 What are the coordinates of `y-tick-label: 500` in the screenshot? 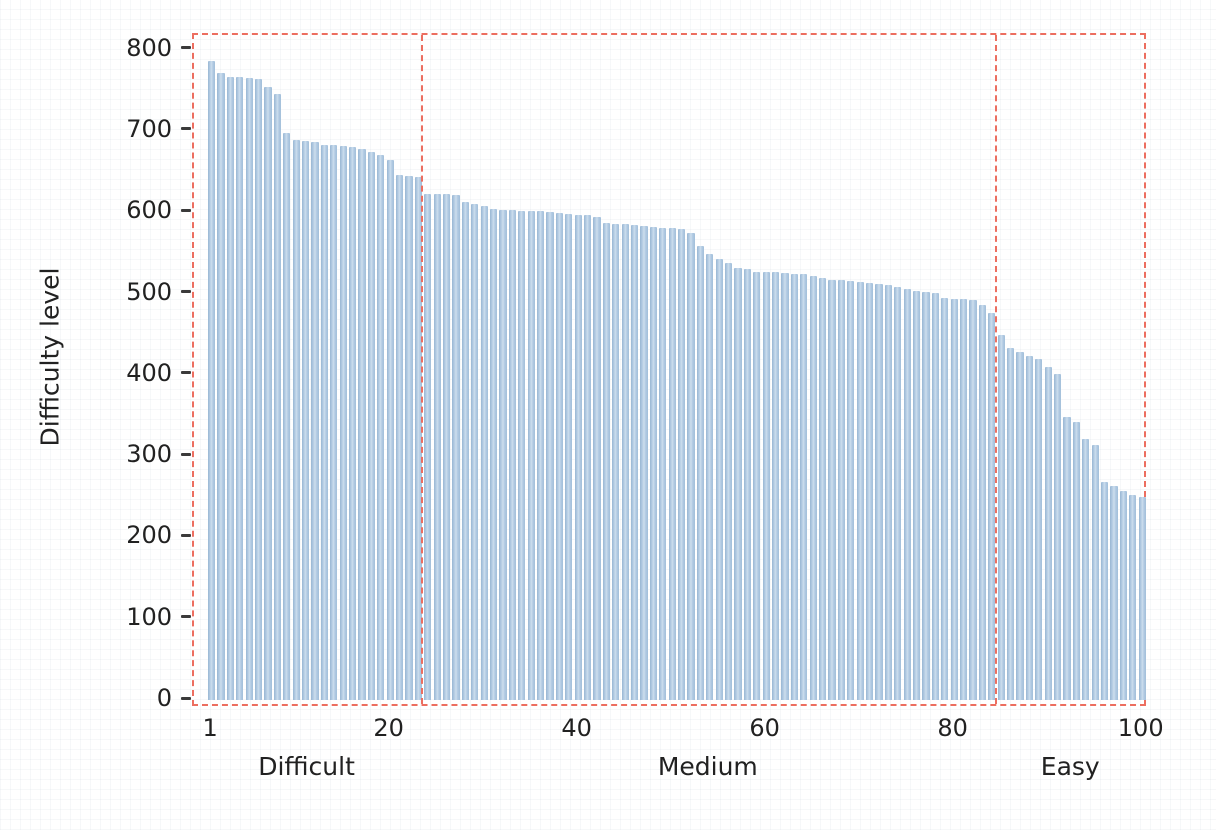 It's located at (149, 291).